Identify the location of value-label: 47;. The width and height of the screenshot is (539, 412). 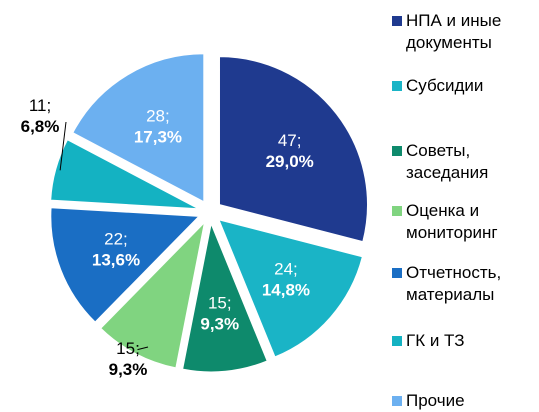
(290, 140).